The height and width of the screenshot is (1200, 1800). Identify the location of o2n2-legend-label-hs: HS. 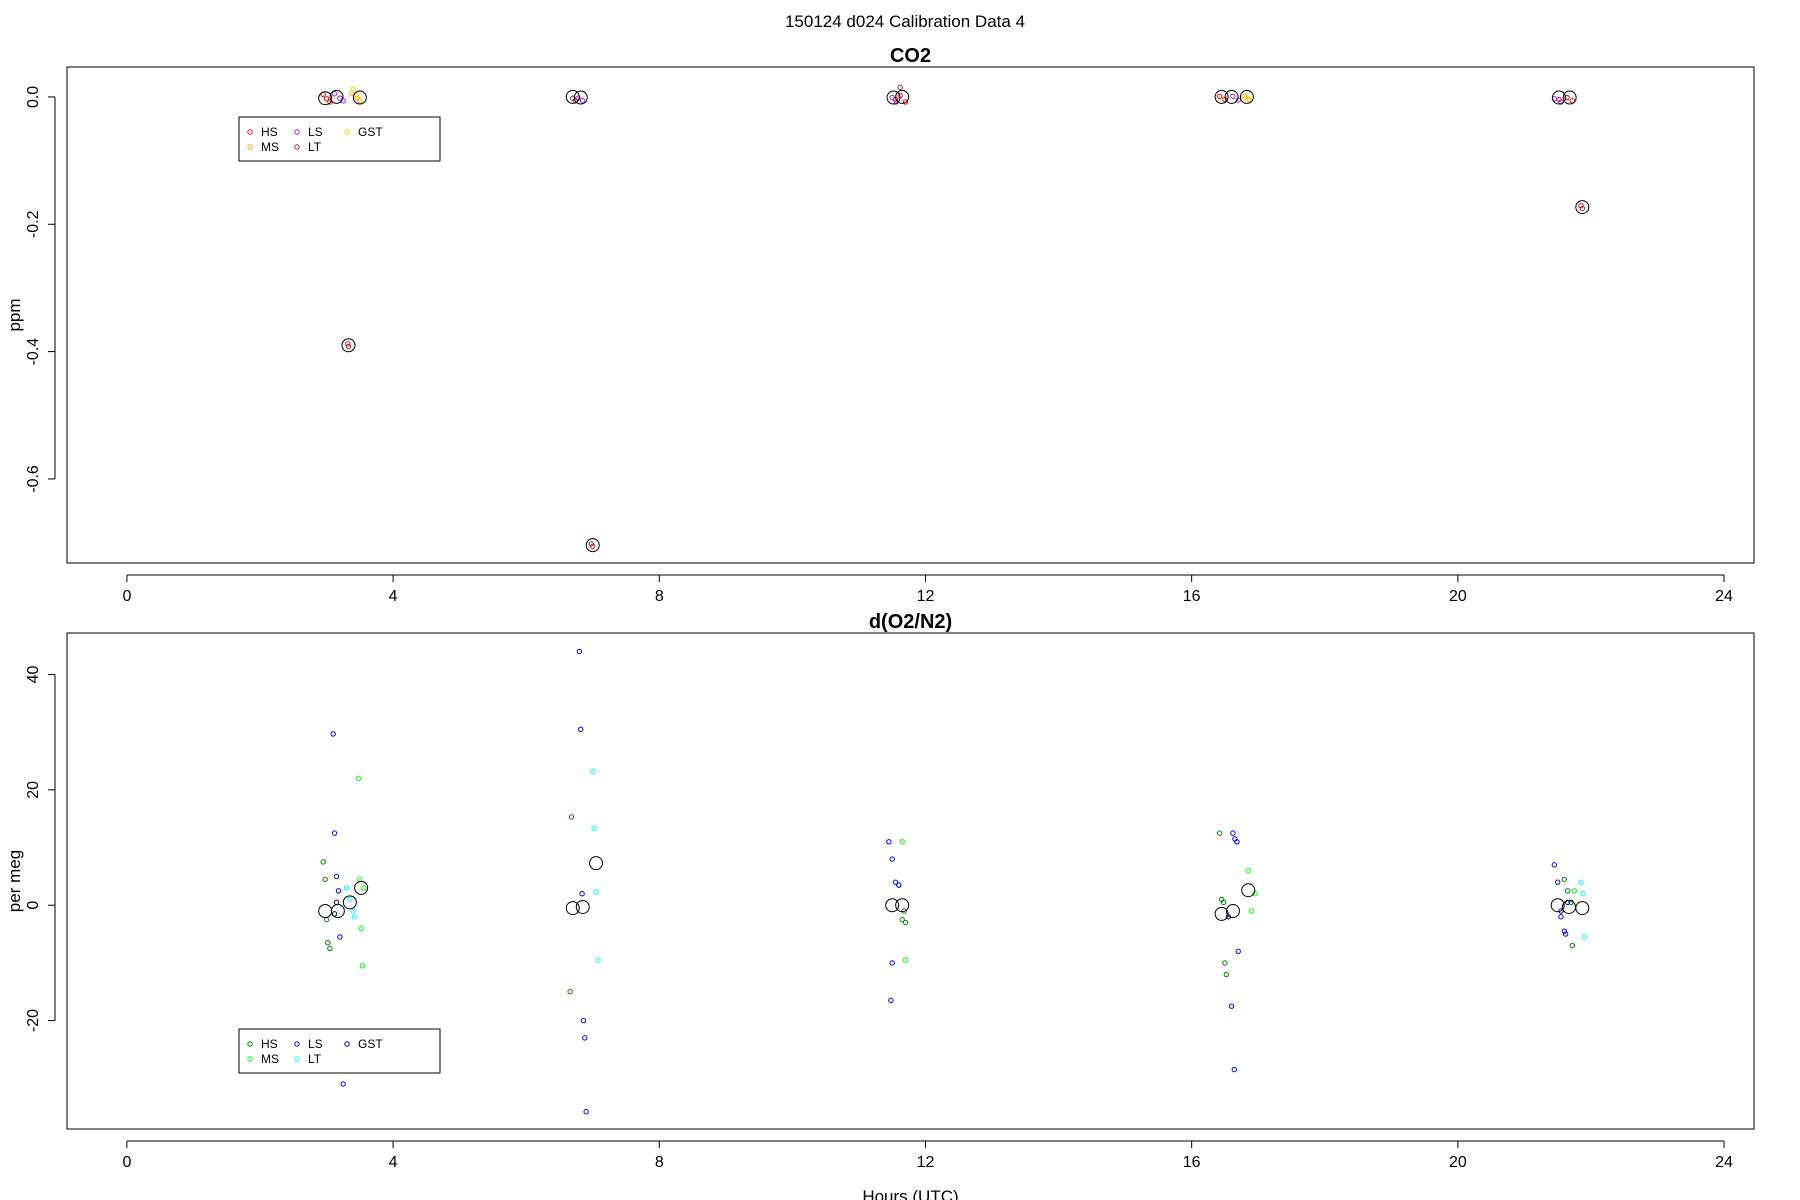
(269, 1044).